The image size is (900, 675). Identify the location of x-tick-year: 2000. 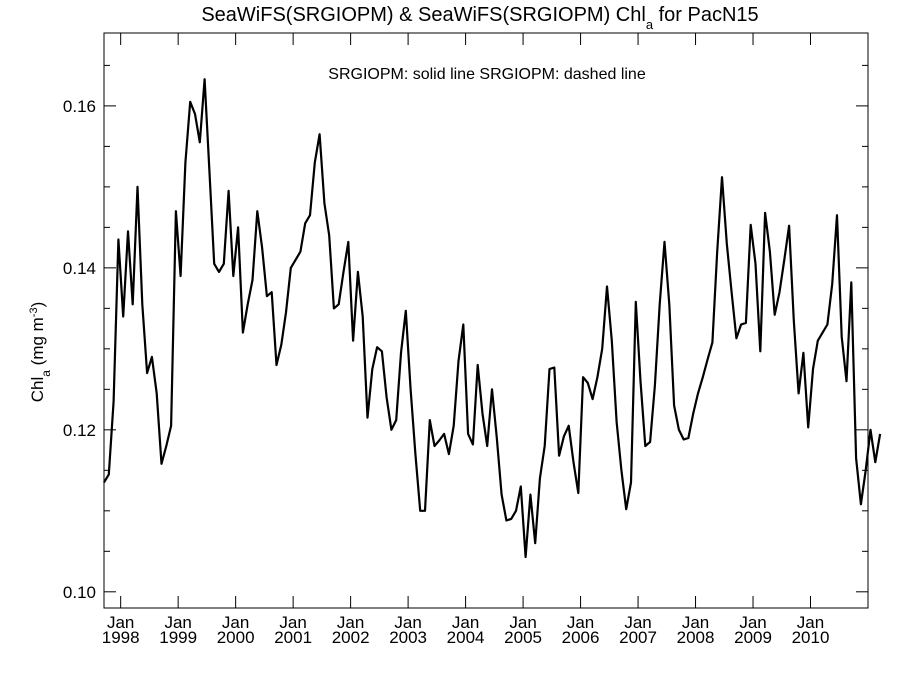
(236, 637).